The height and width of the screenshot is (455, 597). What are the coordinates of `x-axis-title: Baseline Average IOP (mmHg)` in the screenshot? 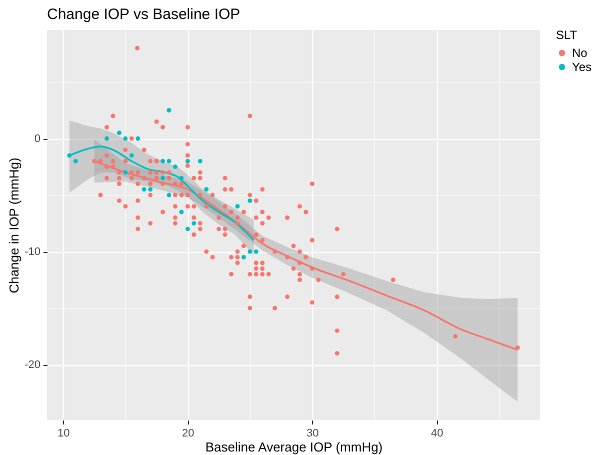 It's located at (294, 447).